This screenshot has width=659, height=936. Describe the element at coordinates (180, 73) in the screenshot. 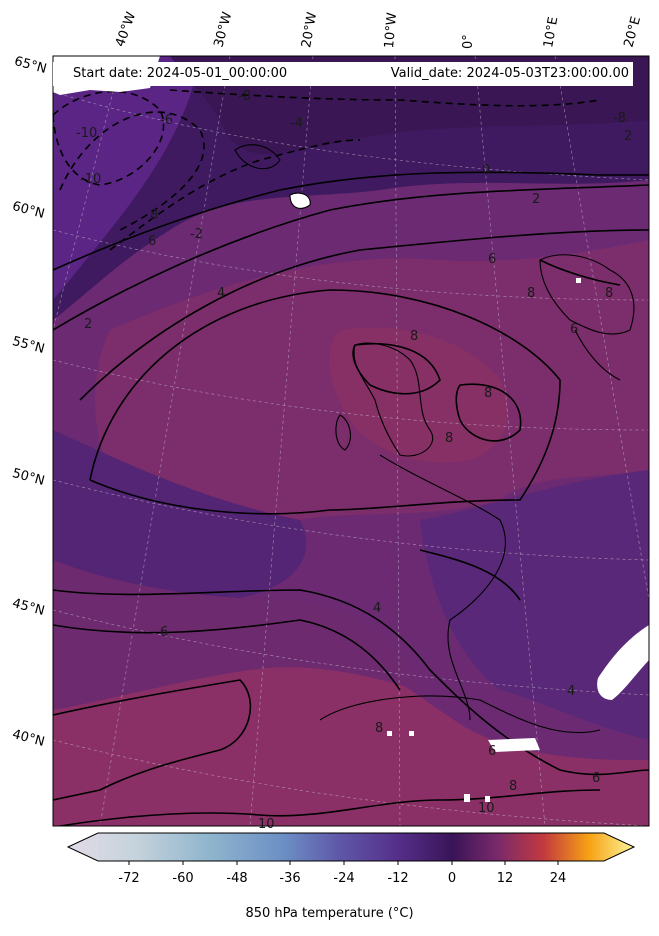

I see `start-date: Start date: 2024-05-01_00:00:00` at that location.